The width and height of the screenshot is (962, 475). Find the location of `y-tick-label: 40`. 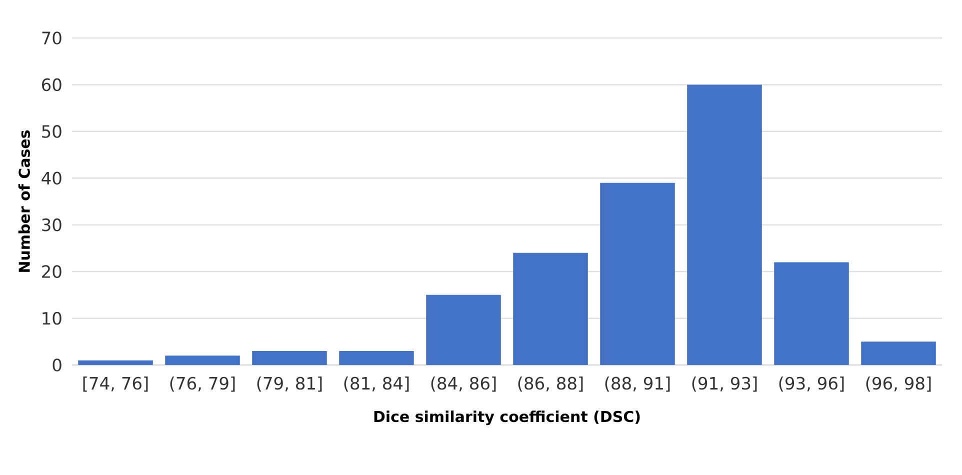

y-tick-label: 40 is located at coordinates (52, 178).